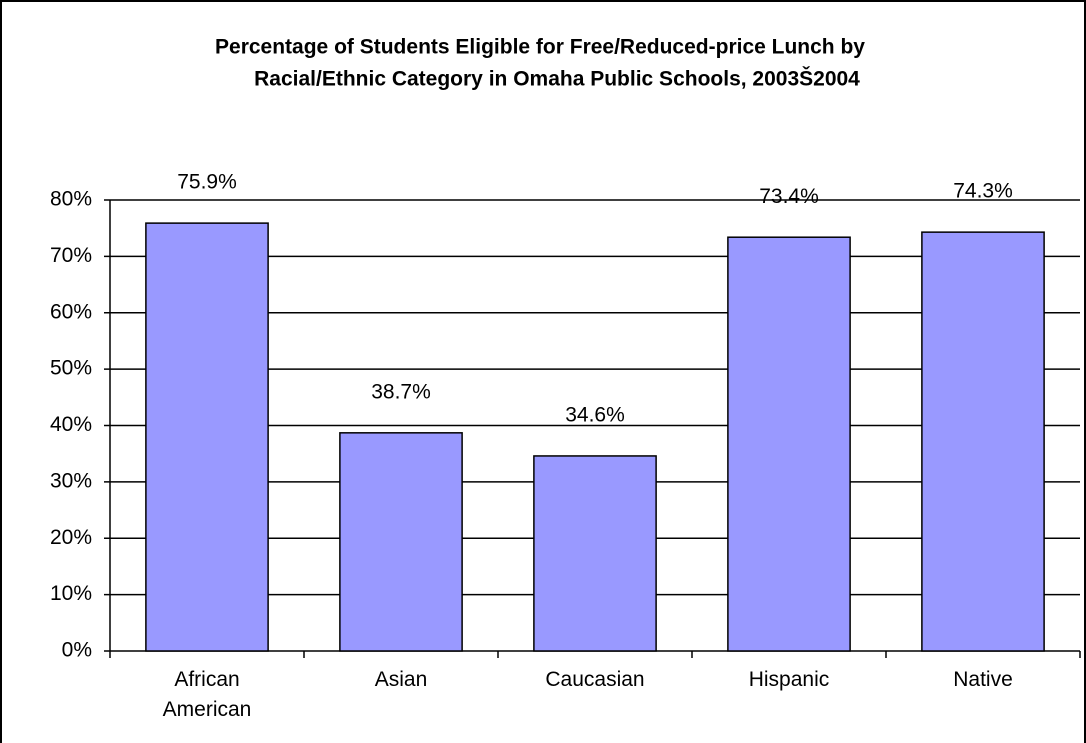 The image size is (1086, 743). I want to click on value-label: 73.4%, so click(789, 196).